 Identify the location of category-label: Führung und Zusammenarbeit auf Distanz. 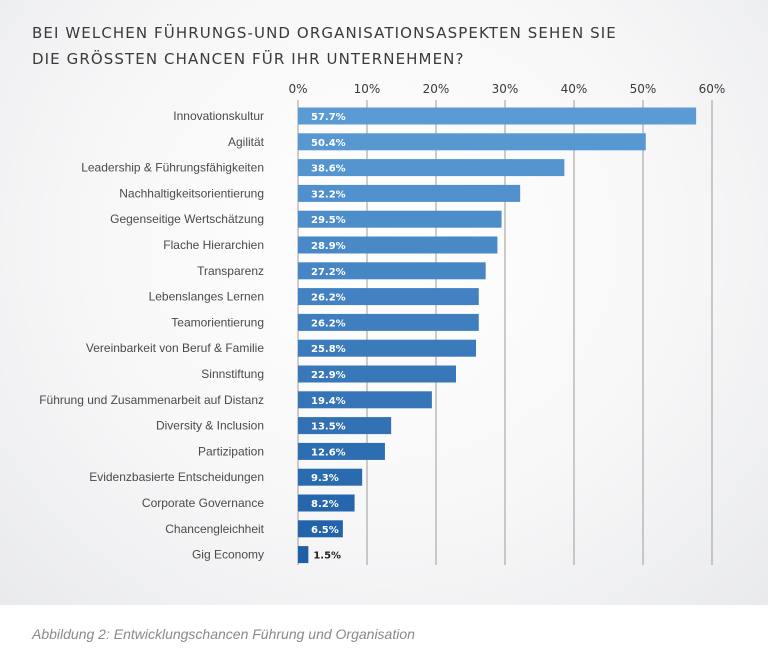
(151, 400).